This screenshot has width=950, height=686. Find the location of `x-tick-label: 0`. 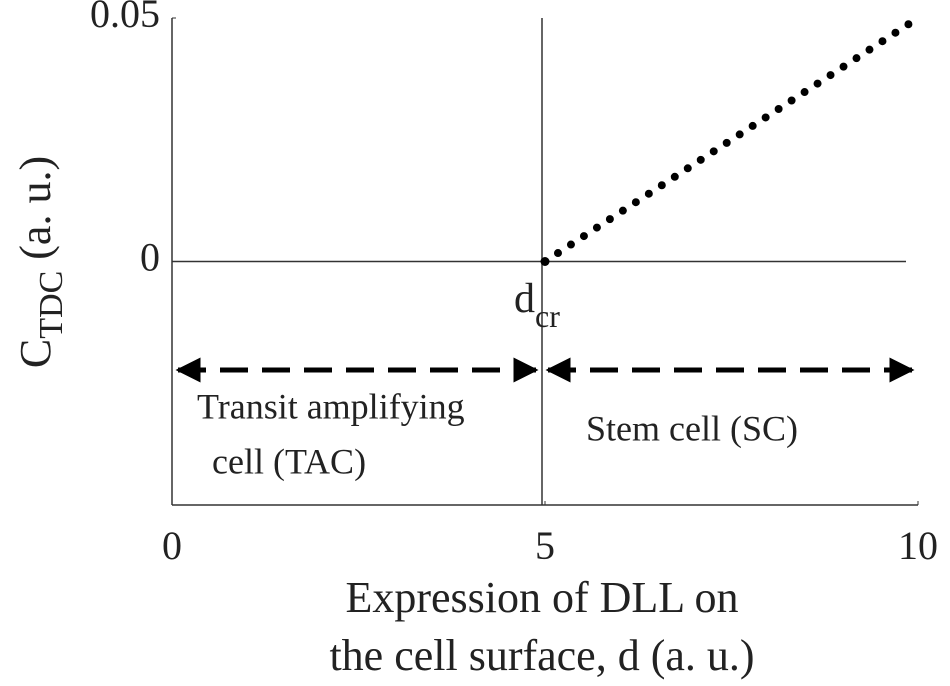

x-tick-label: 0 is located at coordinates (172, 545).